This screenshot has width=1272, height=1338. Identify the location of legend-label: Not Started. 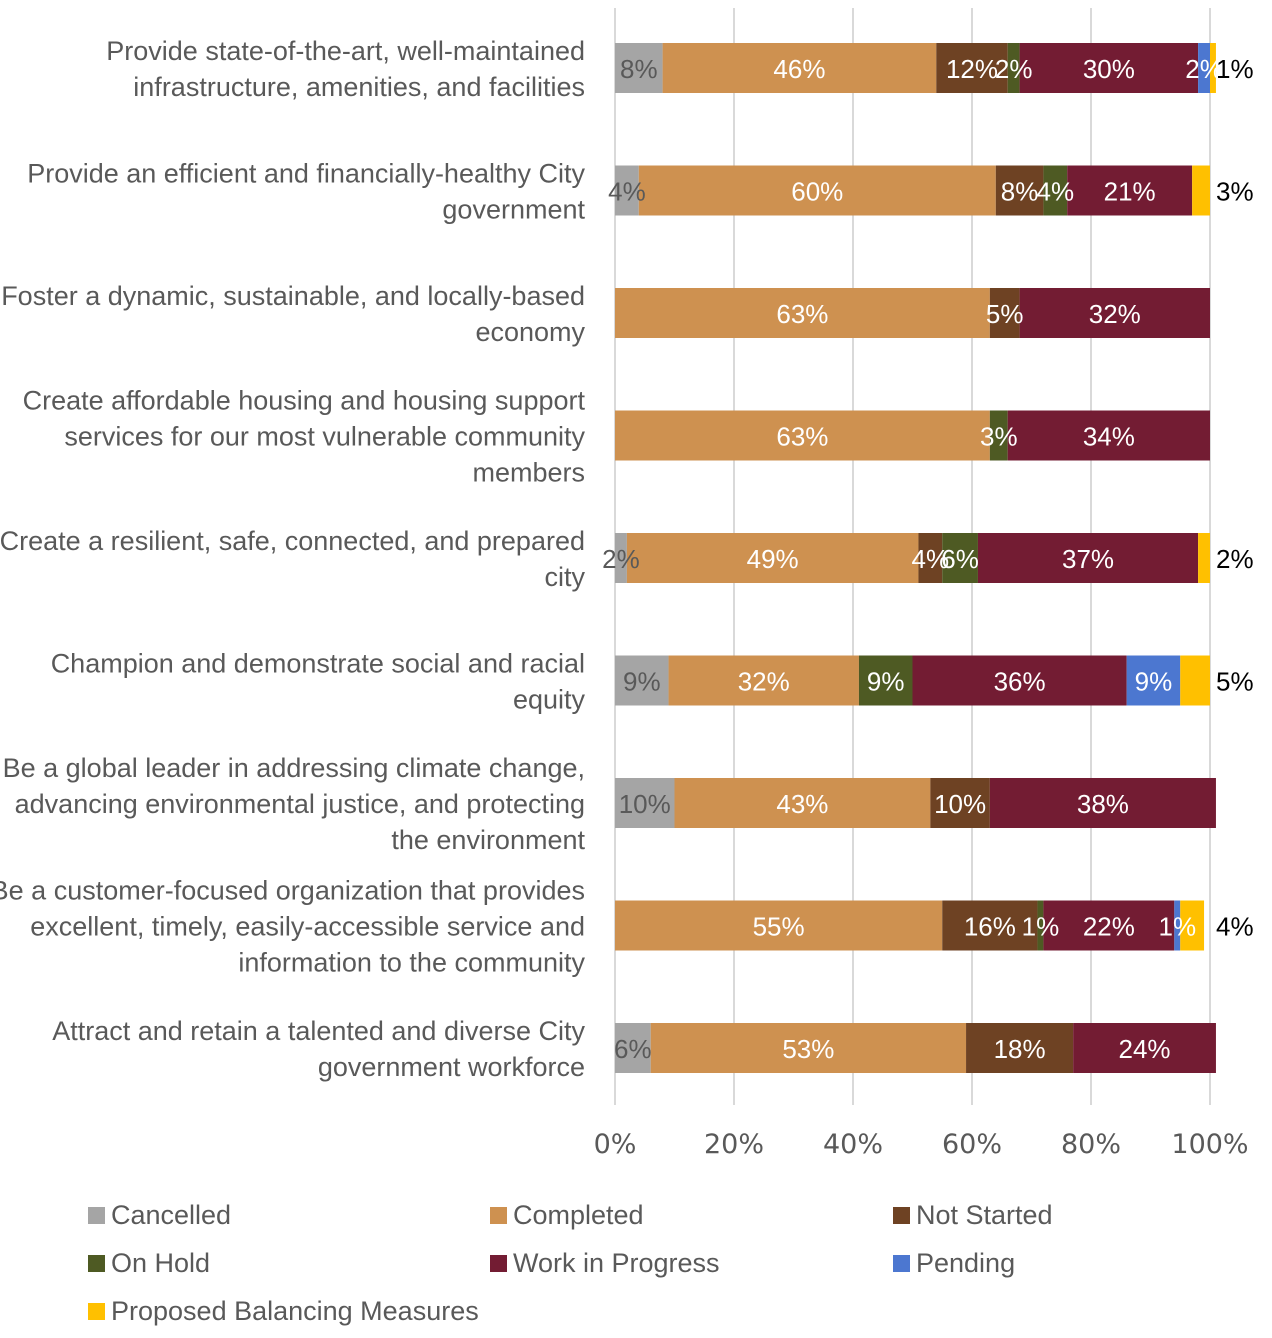
(984, 1215).